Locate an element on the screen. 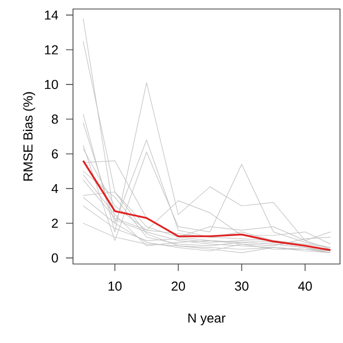 The height and width of the screenshot is (343, 343). x-tick-label: 20 is located at coordinates (179, 286).